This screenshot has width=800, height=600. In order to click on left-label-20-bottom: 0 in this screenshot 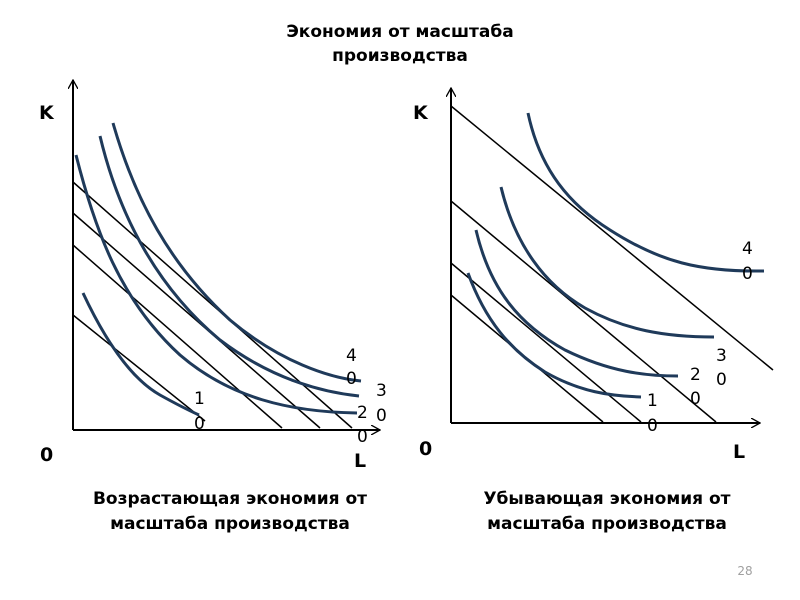, I will do `click(362, 437)`.